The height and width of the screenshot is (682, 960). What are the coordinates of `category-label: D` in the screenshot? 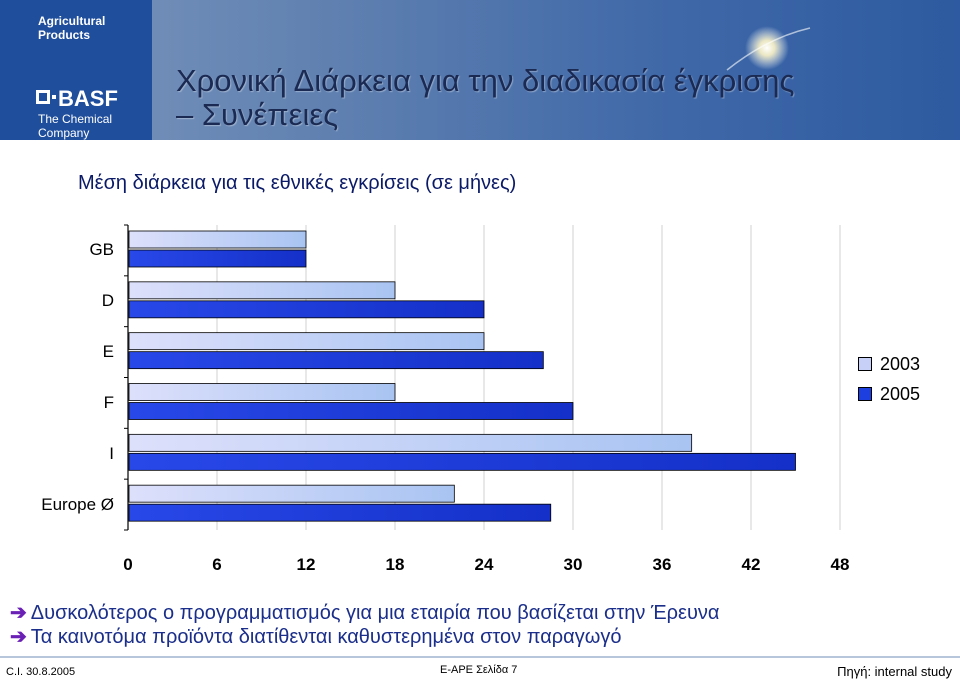 It's located at (107, 301).